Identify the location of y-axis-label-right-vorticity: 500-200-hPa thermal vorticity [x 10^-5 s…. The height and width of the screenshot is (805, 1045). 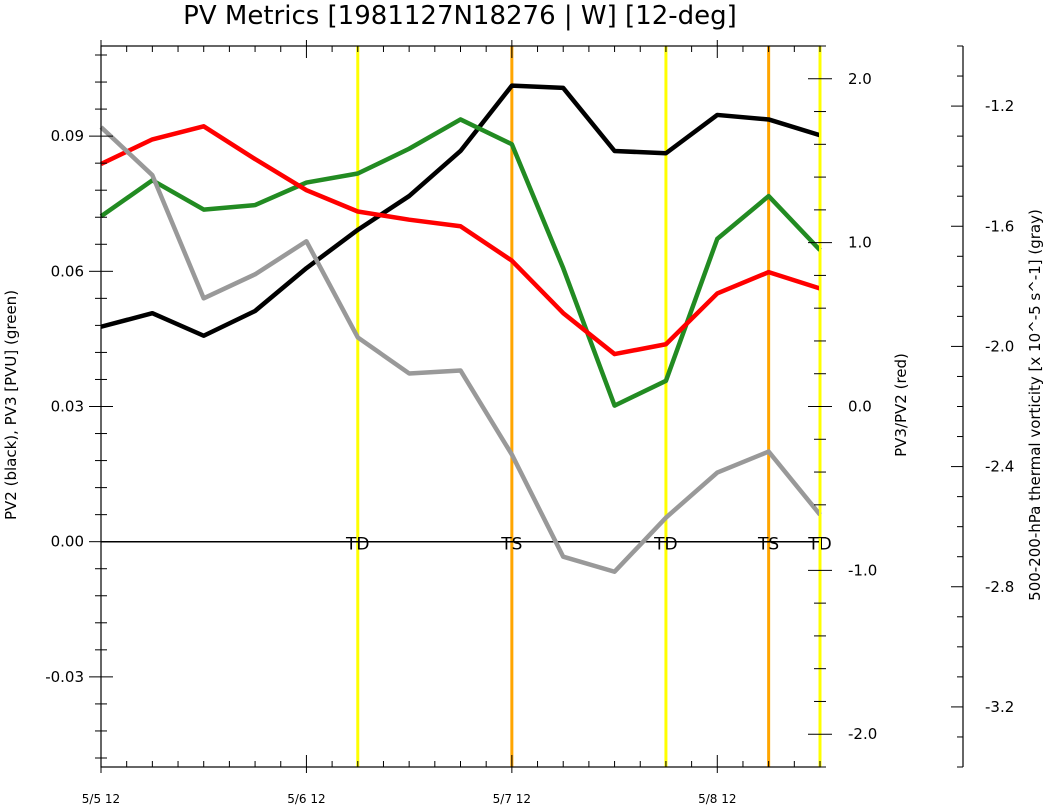
(1035, 405).